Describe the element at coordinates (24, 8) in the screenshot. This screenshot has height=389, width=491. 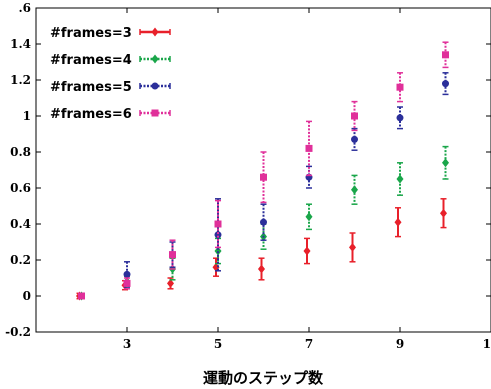
I see `y-tick-label: .6` at that location.